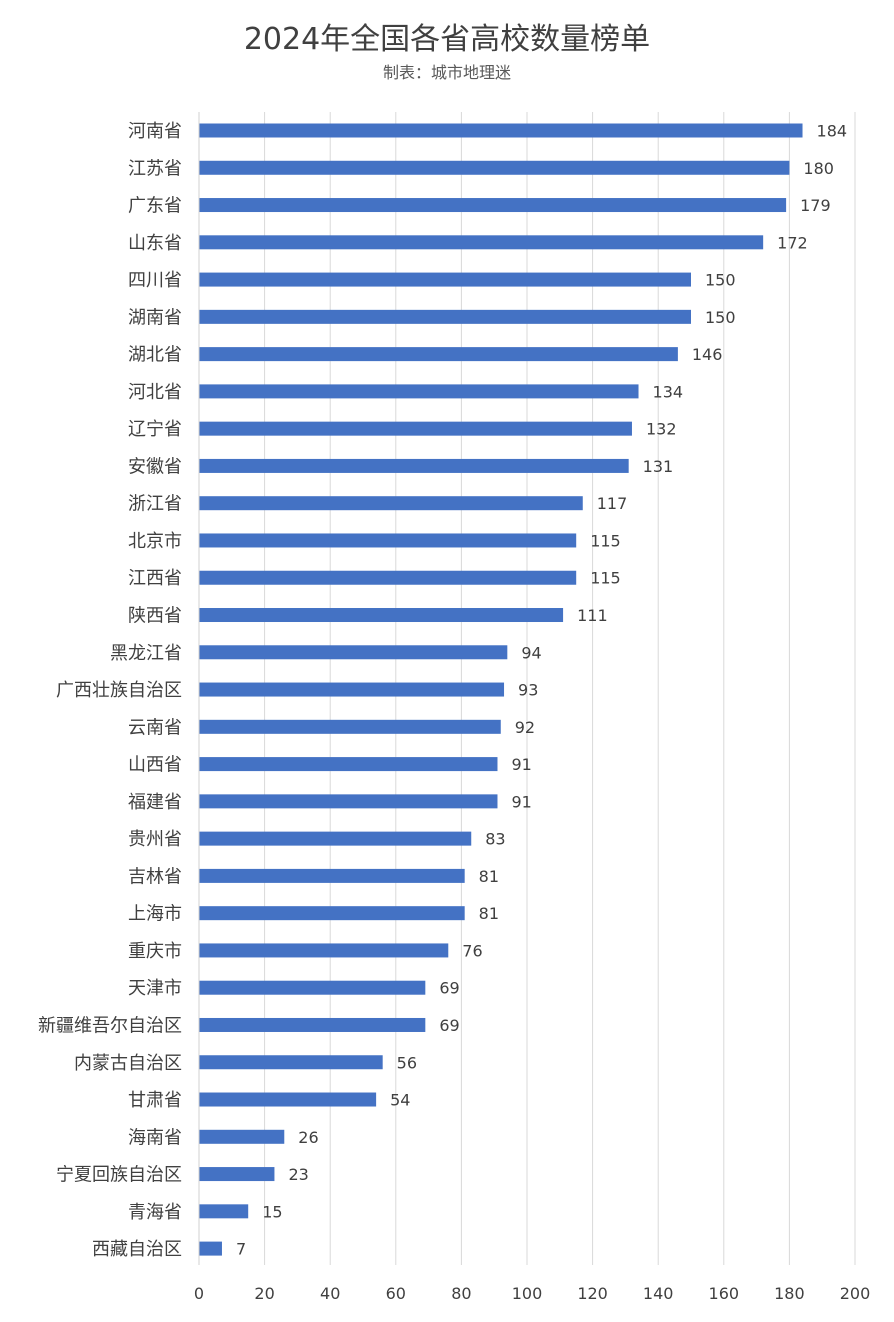 The width and height of the screenshot is (894, 1322). Describe the element at coordinates (110, 1025) in the screenshot. I see `category-label: 新疆维吾尔自治区` at that location.